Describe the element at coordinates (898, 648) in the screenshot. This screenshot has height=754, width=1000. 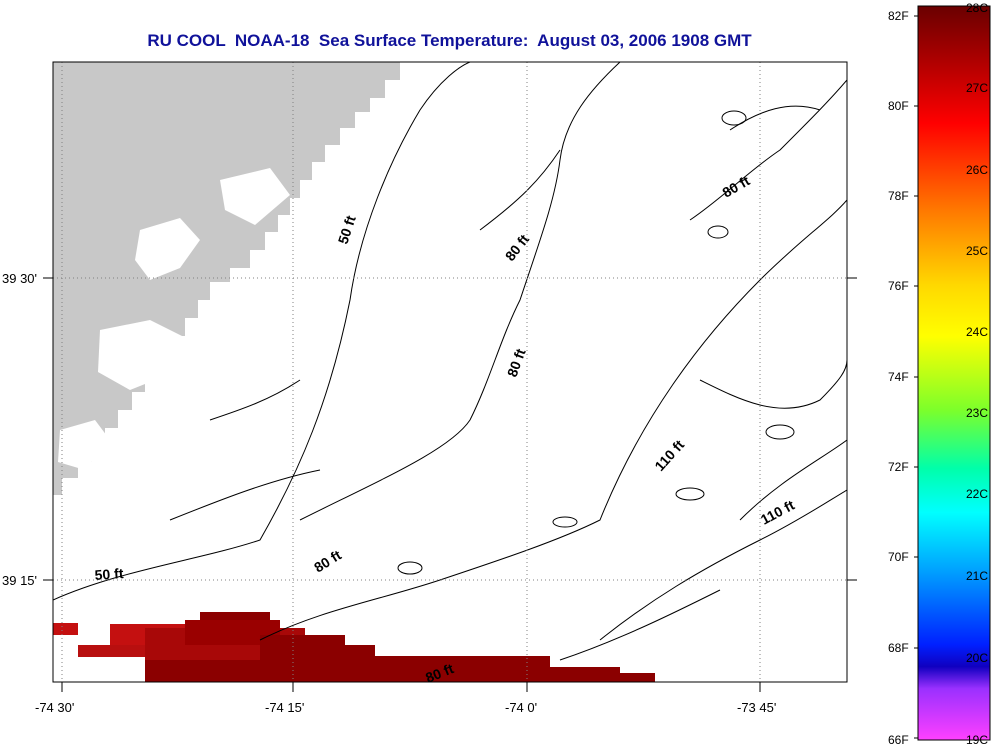
I see `colorbar-f-label: 68F` at that location.